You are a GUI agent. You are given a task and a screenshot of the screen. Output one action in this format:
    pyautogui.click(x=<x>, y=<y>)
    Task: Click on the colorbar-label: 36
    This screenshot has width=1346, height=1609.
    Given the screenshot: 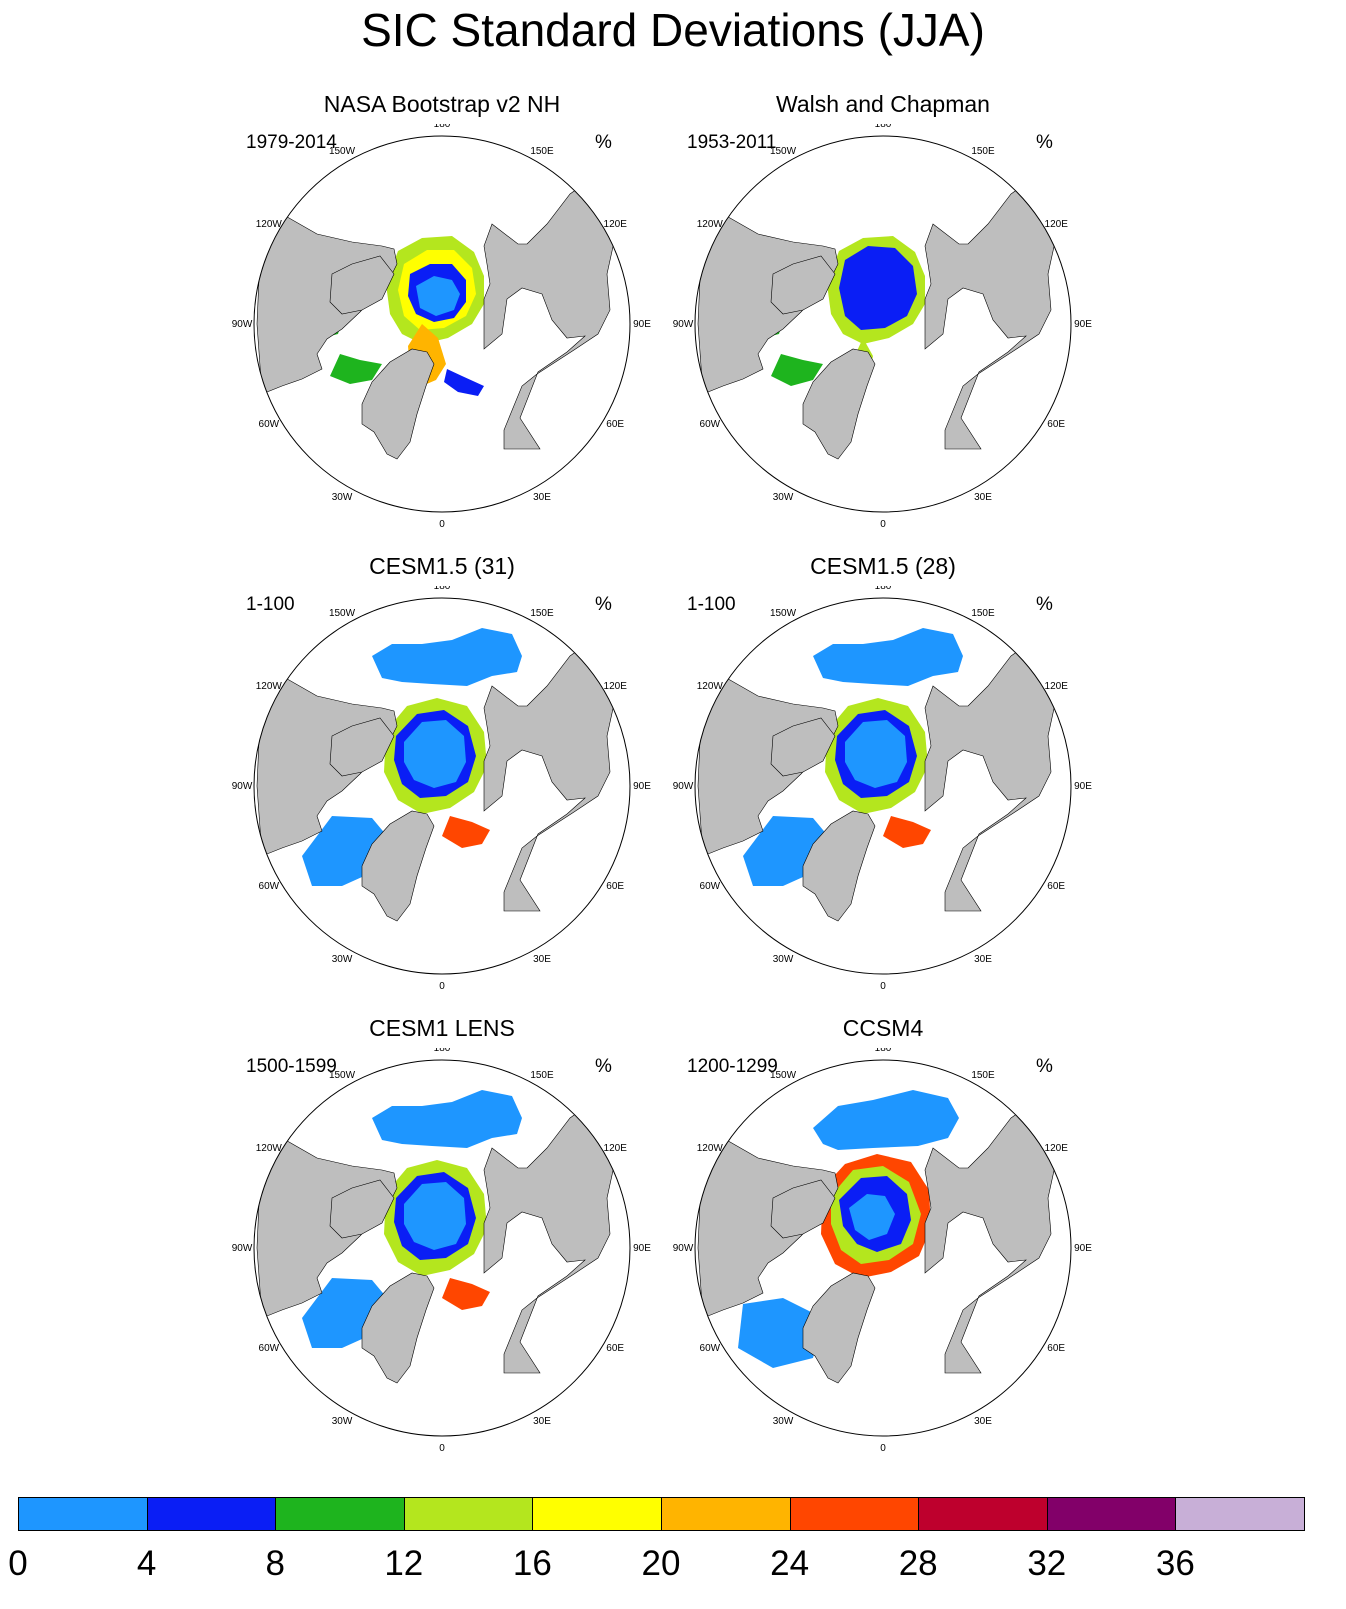 What is the action you would take?
    pyautogui.click(x=1175, y=1563)
    